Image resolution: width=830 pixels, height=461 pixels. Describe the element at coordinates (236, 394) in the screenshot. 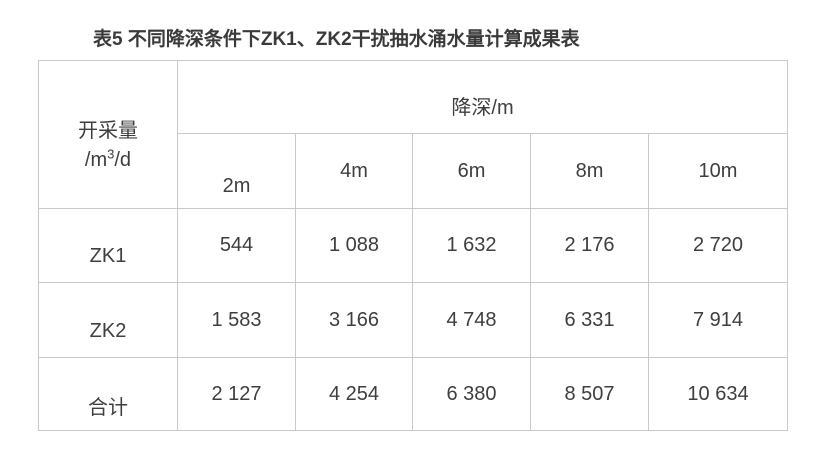

I see `value-cell: 2 127` at that location.